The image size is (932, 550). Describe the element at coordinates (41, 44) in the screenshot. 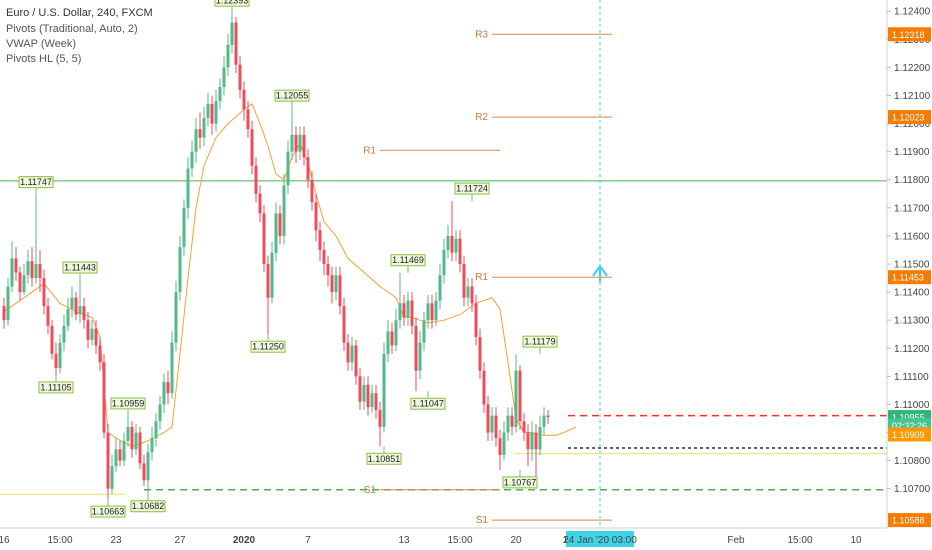

I see `legend-vwap: VWAP (Week)` at that location.